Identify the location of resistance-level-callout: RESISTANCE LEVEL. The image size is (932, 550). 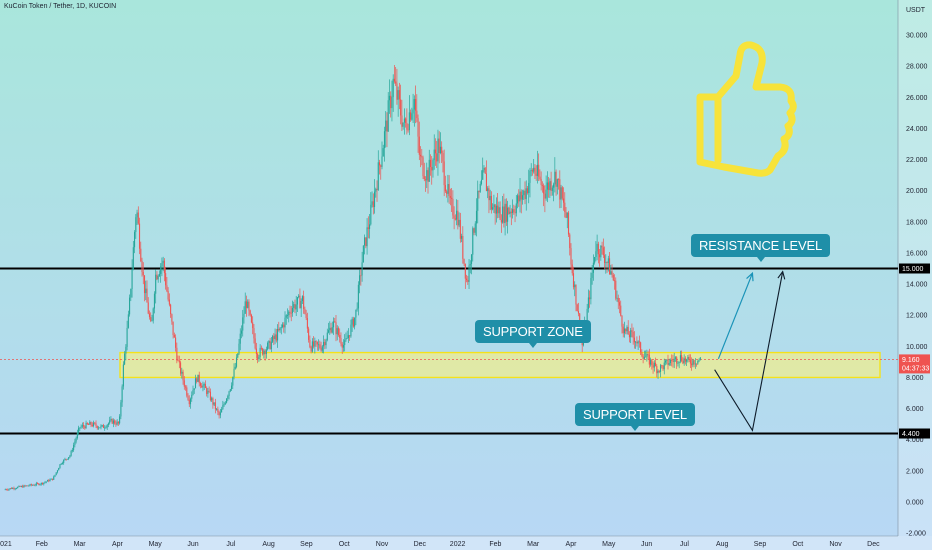
(760, 248).